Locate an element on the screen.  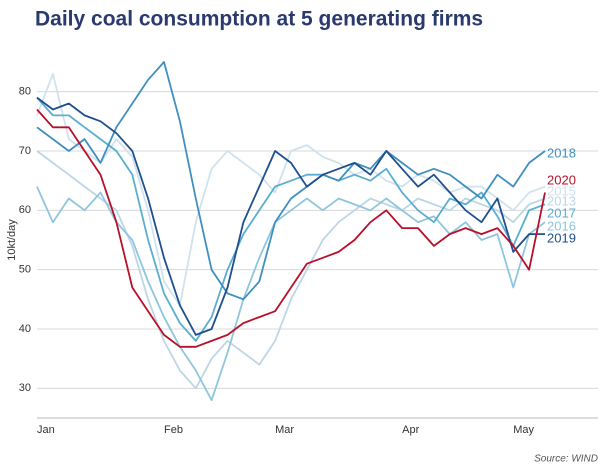
x-tick-label: Jan is located at coordinates (46, 430).